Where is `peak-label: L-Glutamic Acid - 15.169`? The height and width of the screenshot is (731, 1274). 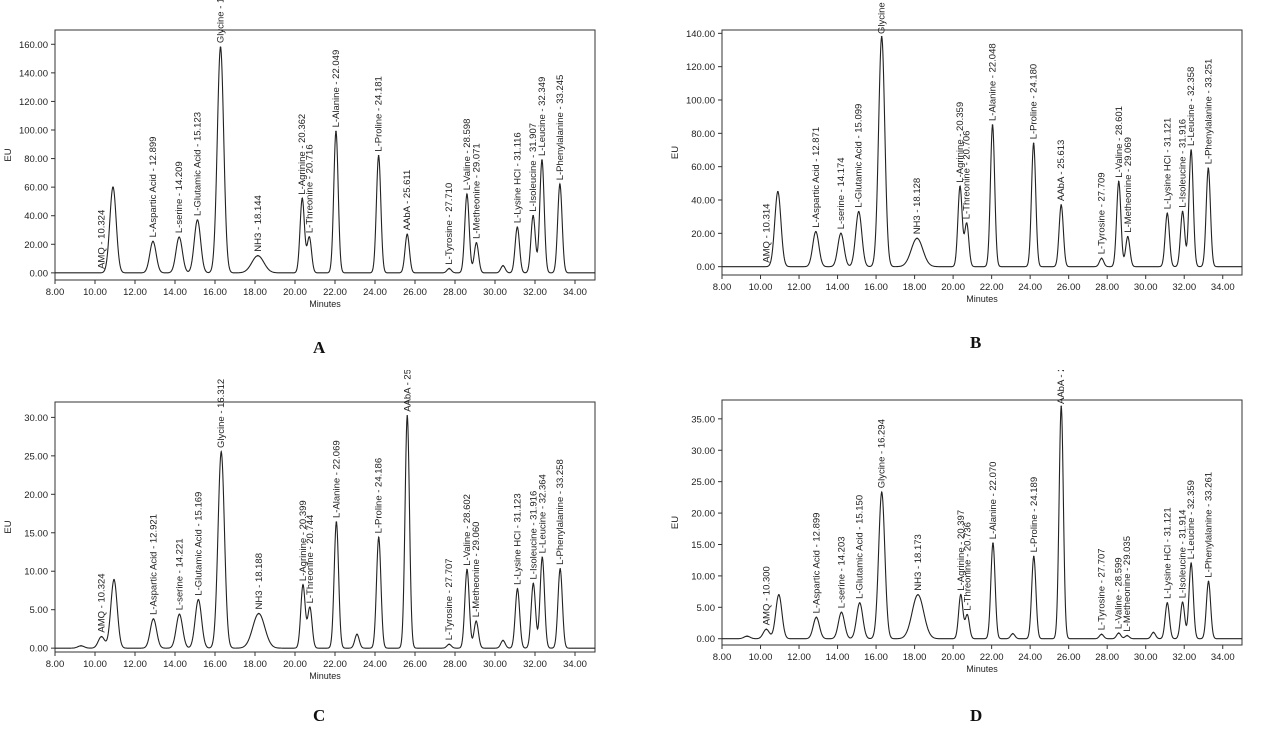
peak-label: L-Glutamic Acid - 15.169 is located at coordinates (198, 544).